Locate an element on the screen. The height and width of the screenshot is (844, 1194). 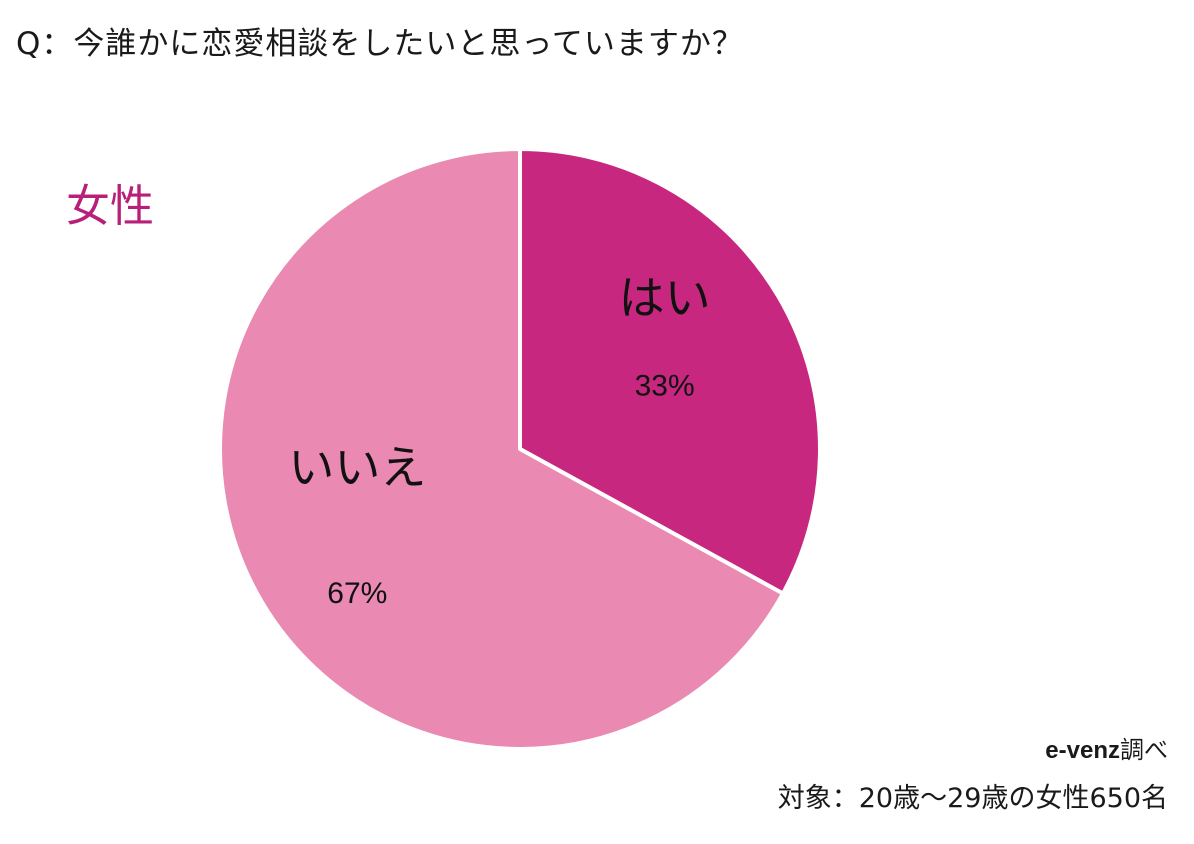
slice-percent-no: 67% is located at coordinates (357, 593).